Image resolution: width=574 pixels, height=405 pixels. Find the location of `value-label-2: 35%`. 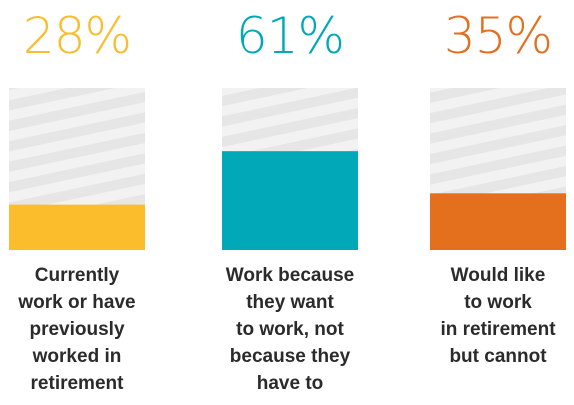

value-label-2: 35% is located at coordinates (498, 36).